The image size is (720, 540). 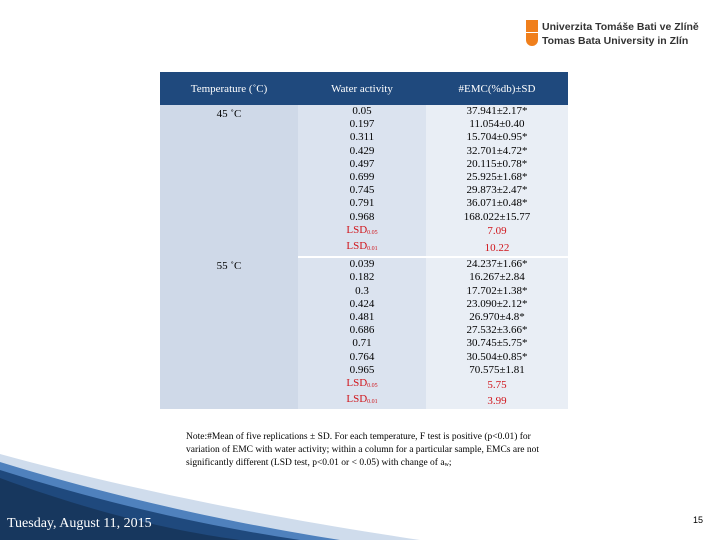 What do you see at coordinates (497, 232) in the screenshot?
I see `lsd-value-cell: 7.09` at bounding box center [497, 232].